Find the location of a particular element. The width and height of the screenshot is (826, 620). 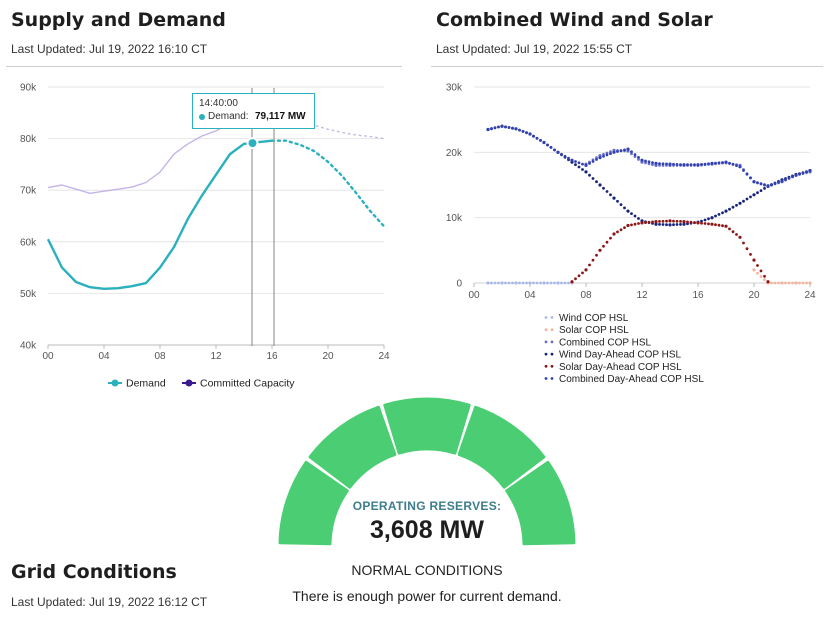

y-tick-label: 70k is located at coordinates (28, 191).